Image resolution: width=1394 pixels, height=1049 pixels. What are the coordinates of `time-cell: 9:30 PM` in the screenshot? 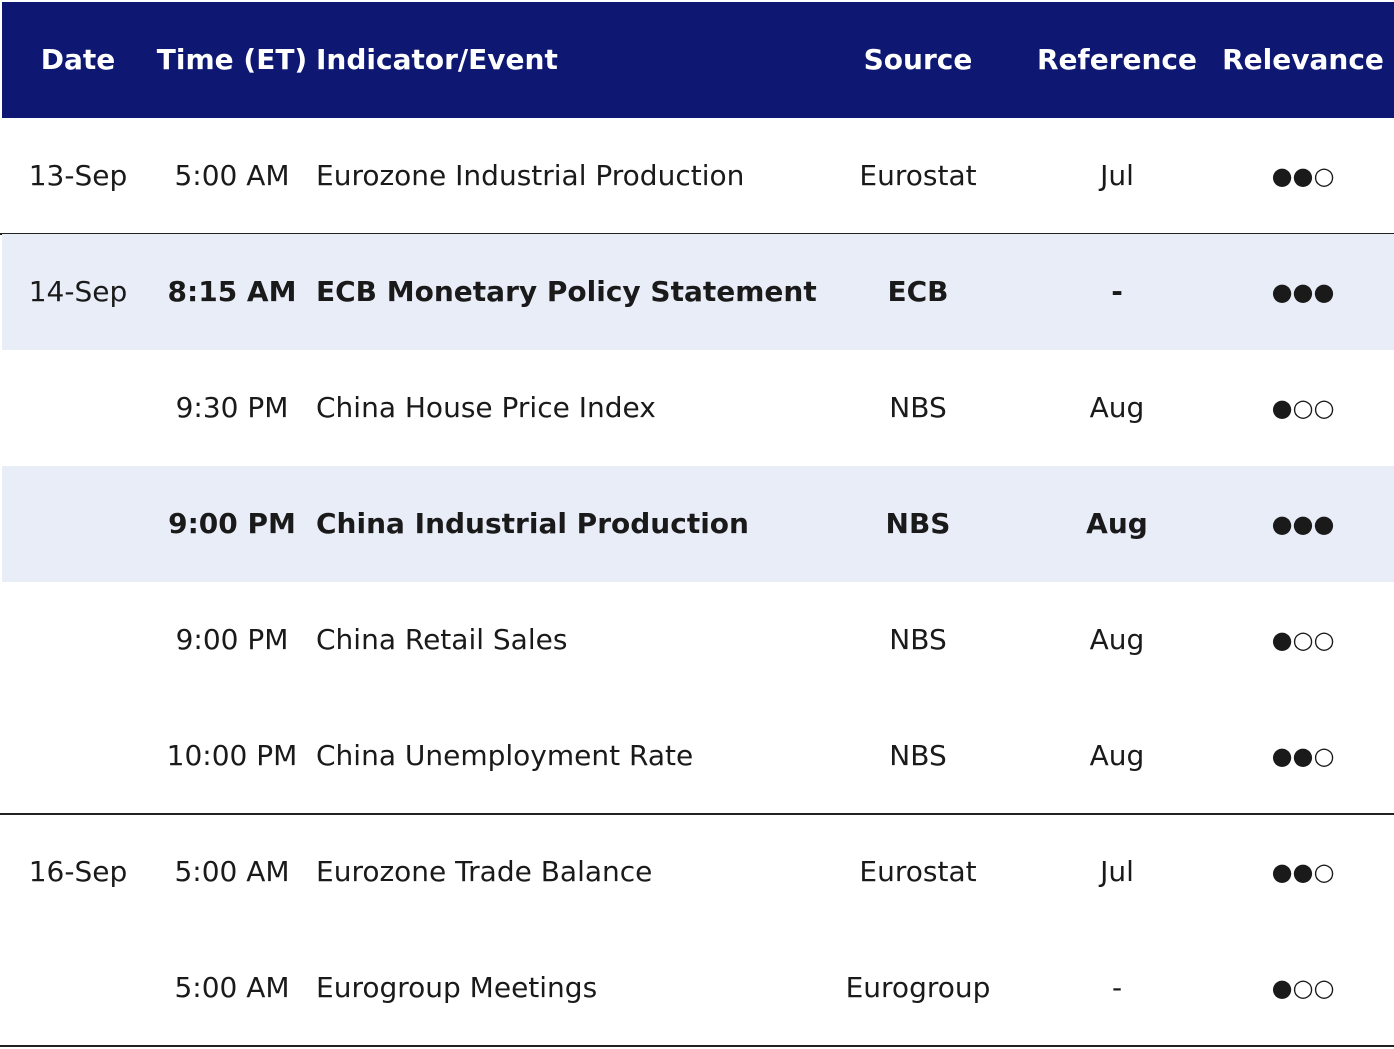 It's located at (232, 407).